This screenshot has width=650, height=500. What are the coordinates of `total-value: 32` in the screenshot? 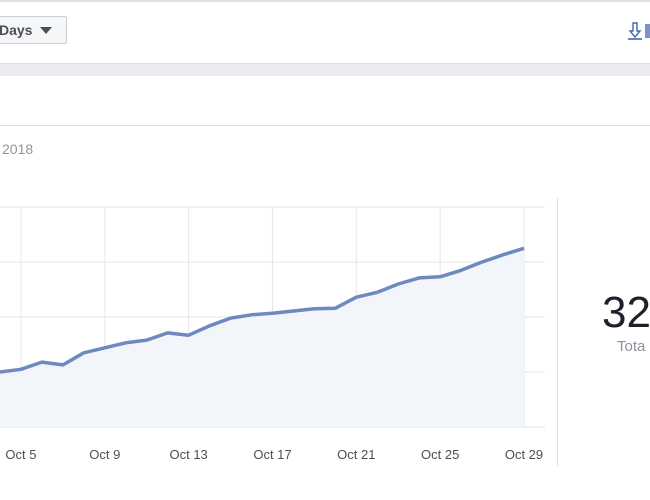 It's located at (626, 312).